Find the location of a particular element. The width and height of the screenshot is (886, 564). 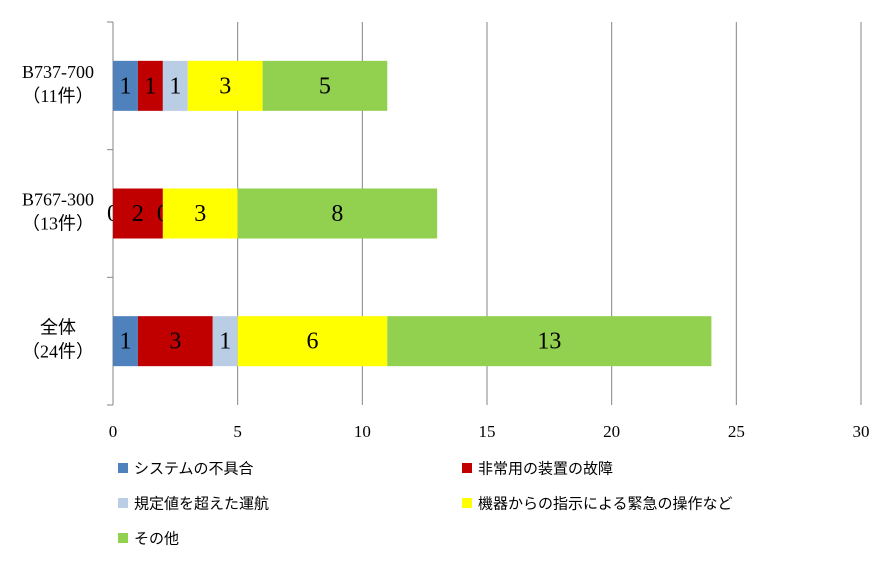

data-label: 2 is located at coordinates (138, 214).